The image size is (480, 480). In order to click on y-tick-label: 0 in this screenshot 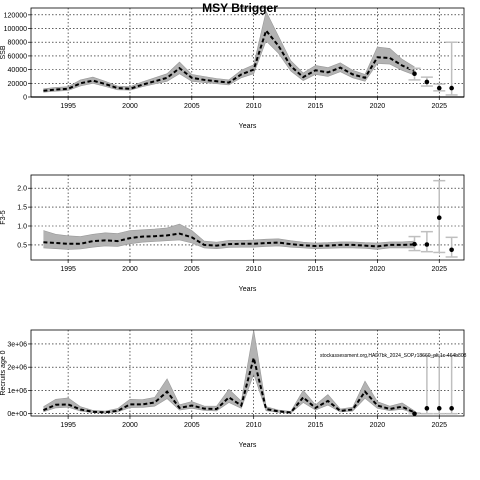, I will do `click(25, 98)`.